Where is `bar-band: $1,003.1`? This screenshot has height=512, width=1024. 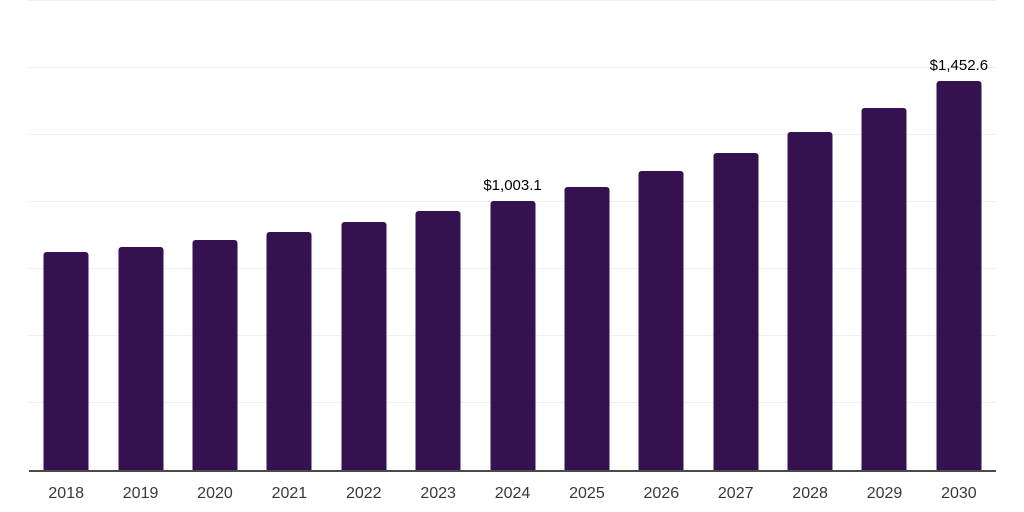 bar-band: $1,003.1 is located at coordinates (512, 235).